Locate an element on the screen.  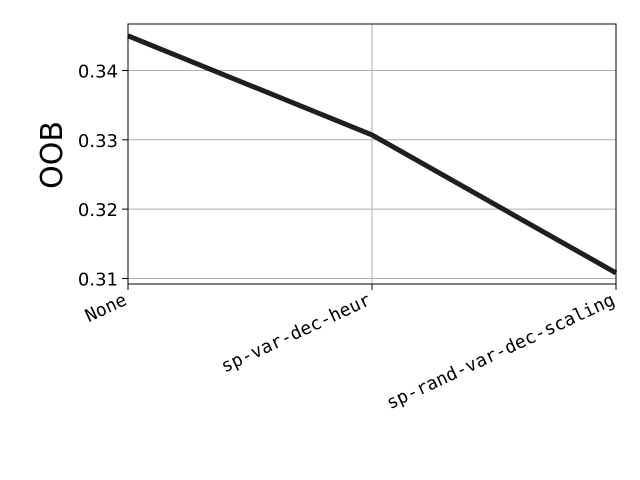
x-tick-label: sp-var-dec-heur is located at coordinates (296, 333).